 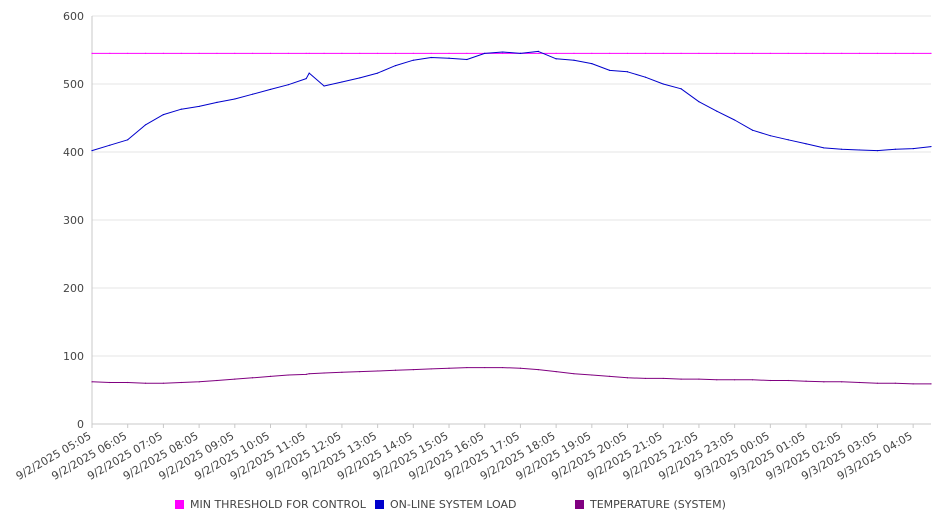 I want to click on y-tick-label: 200, so click(x=73, y=288).